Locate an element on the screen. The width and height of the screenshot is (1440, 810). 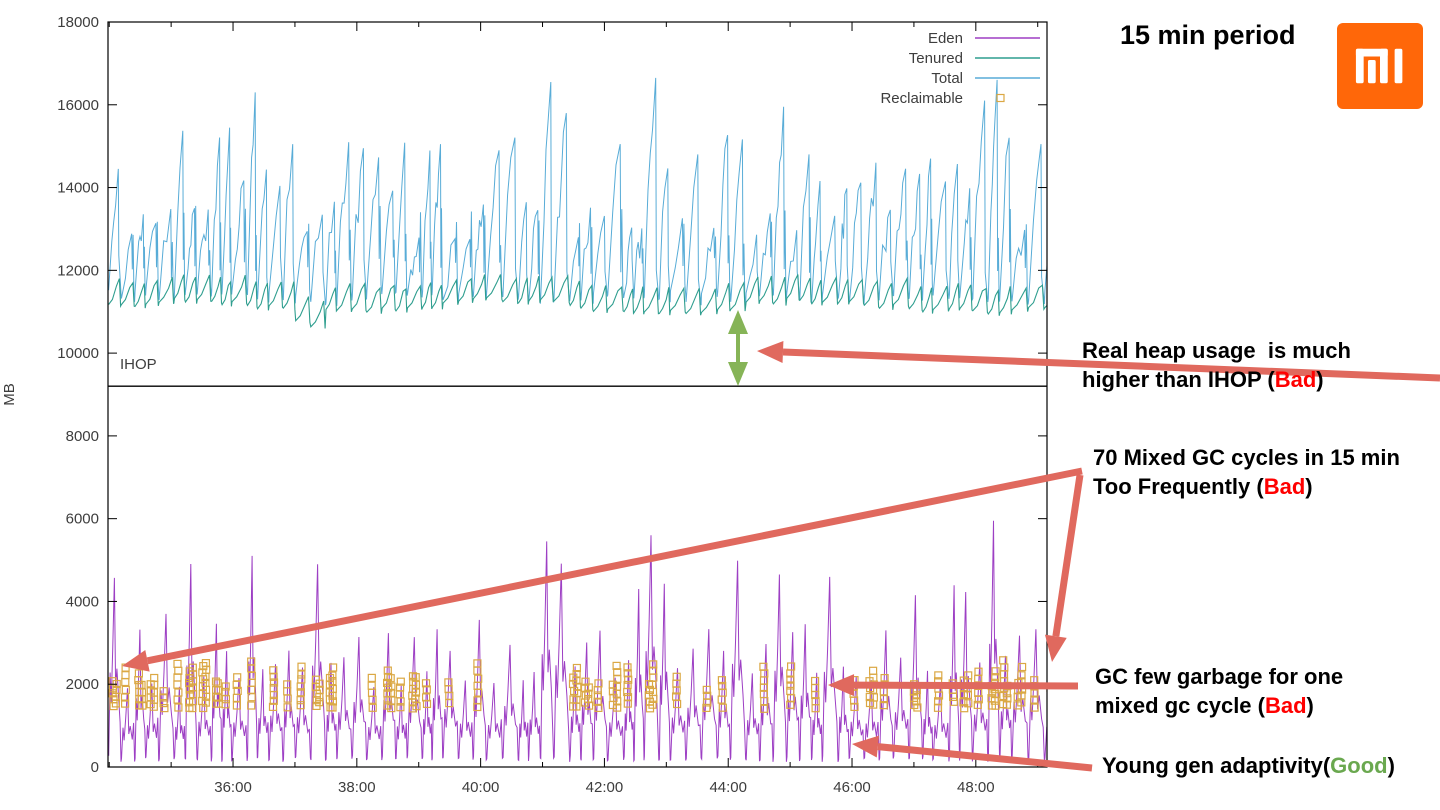
y-tick-label: 4000 is located at coordinates (82, 601).